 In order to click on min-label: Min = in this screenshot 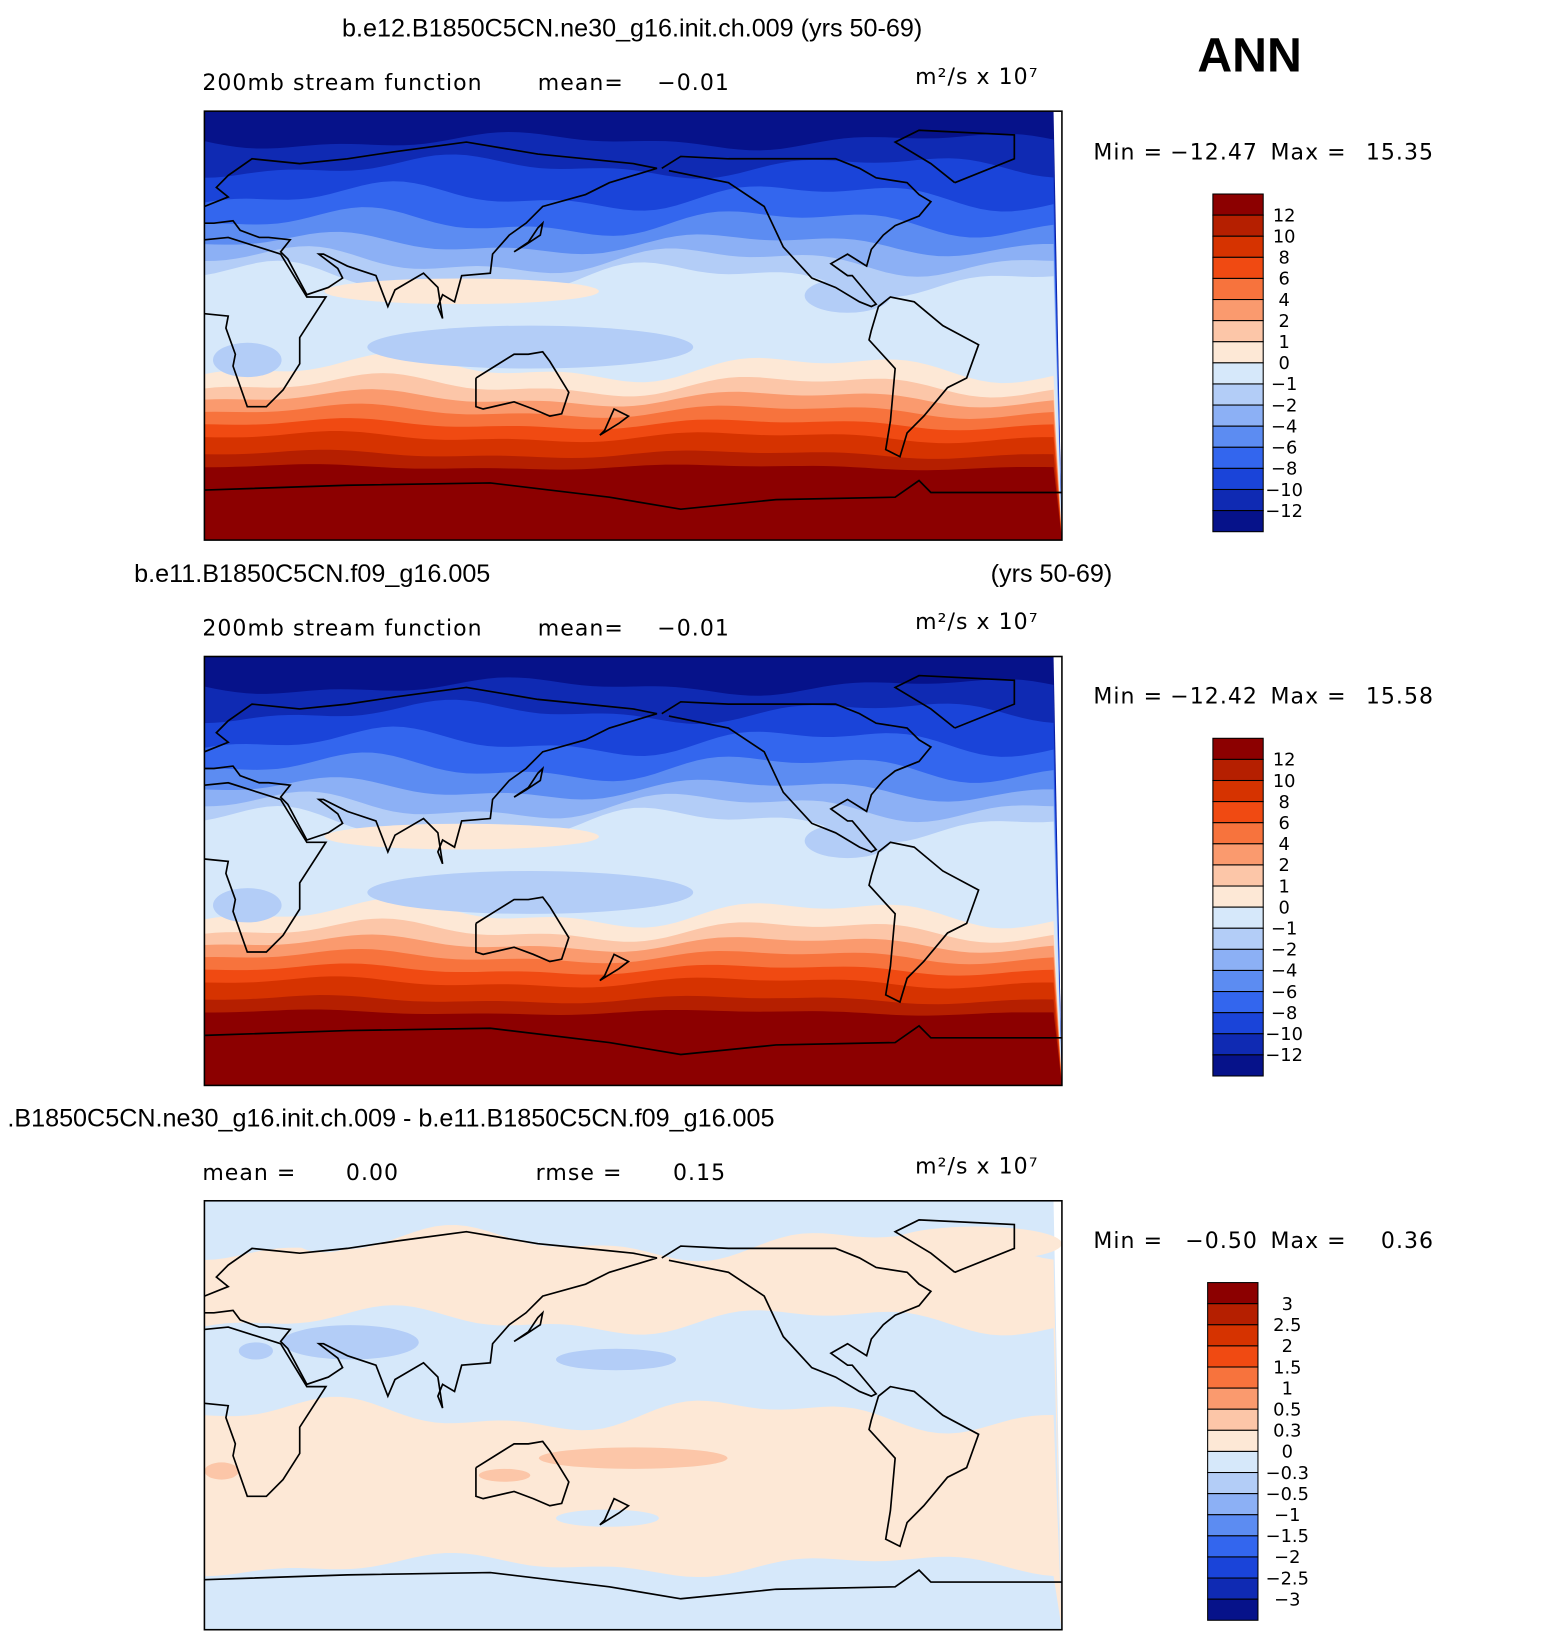, I will do `click(1128, 1241)`.